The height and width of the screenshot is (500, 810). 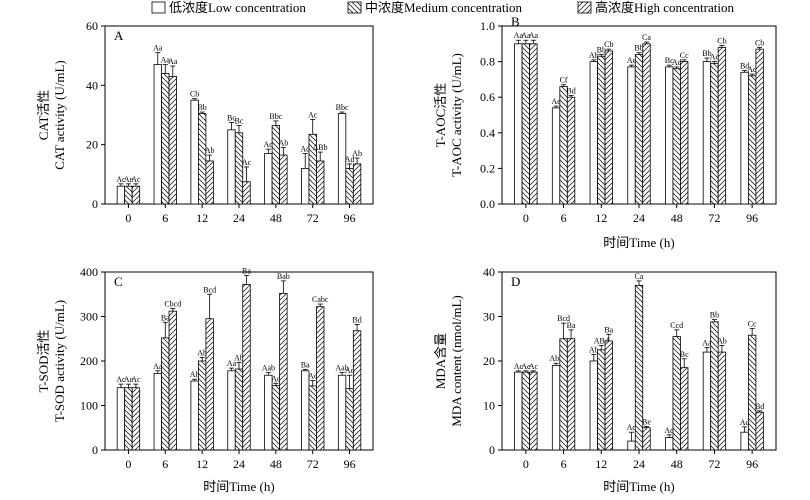 What do you see at coordinates (489, 317) in the screenshot?
I see `y-tick-label: 30` at bounding box center [489, 317].